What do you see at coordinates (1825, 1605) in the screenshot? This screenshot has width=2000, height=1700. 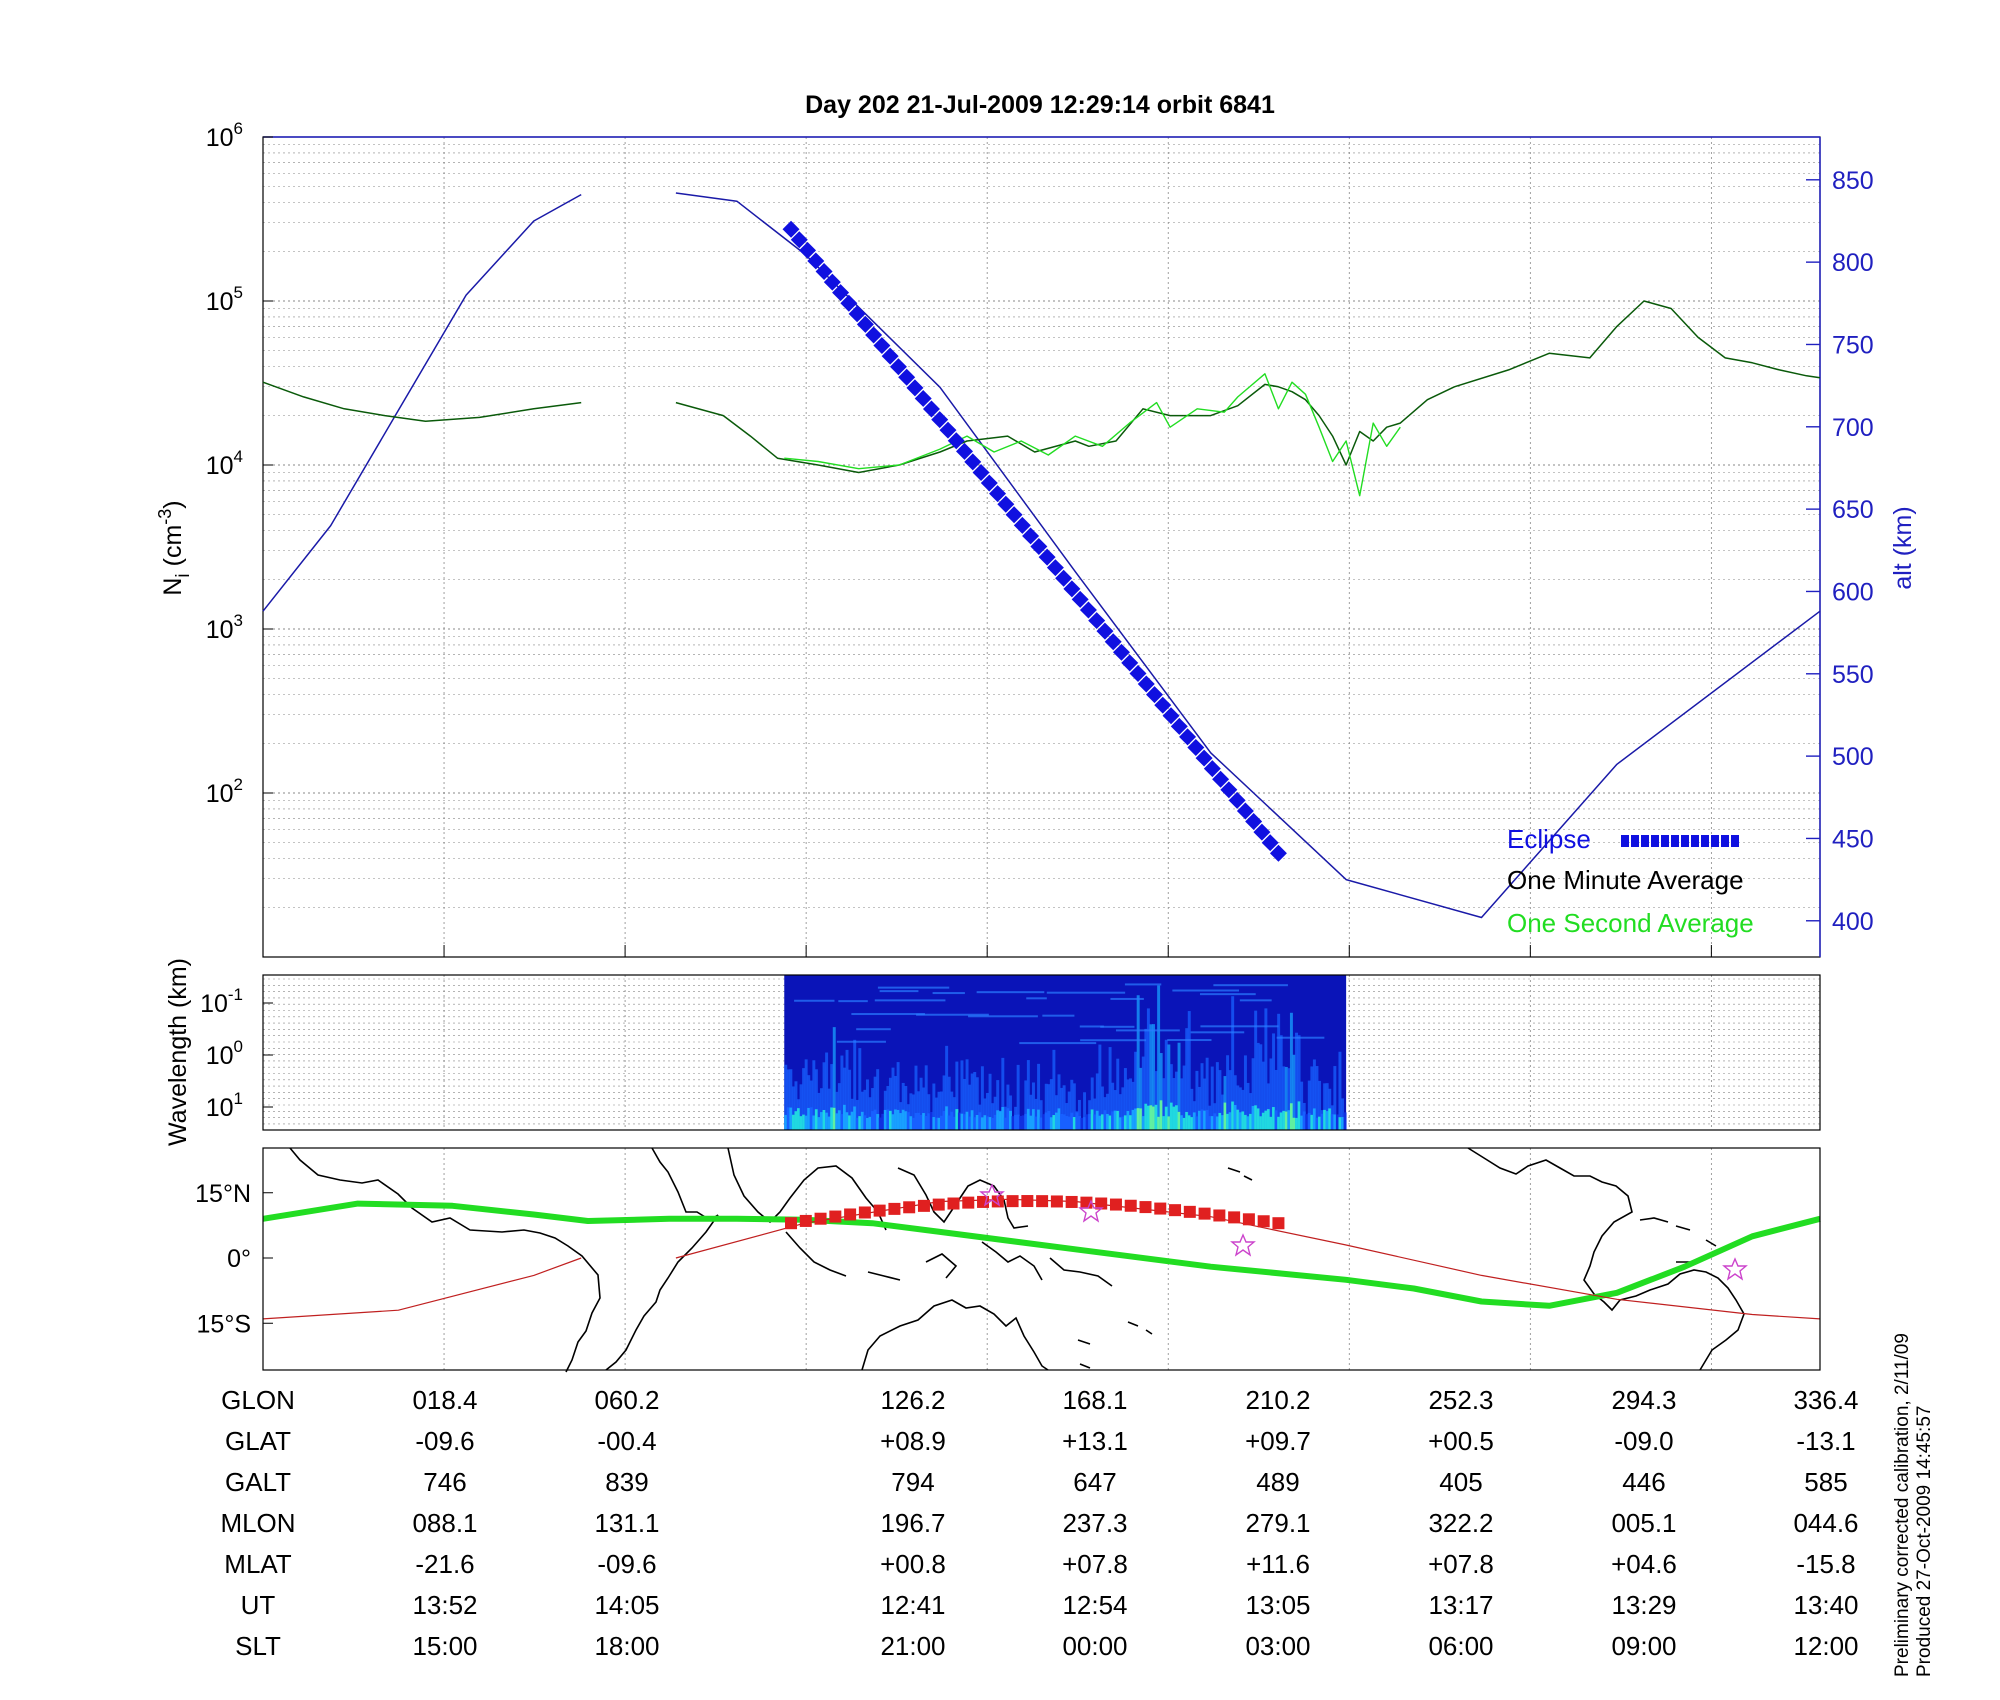 I see `table-cell: 13:40` at bounding box center [1825, 1605].